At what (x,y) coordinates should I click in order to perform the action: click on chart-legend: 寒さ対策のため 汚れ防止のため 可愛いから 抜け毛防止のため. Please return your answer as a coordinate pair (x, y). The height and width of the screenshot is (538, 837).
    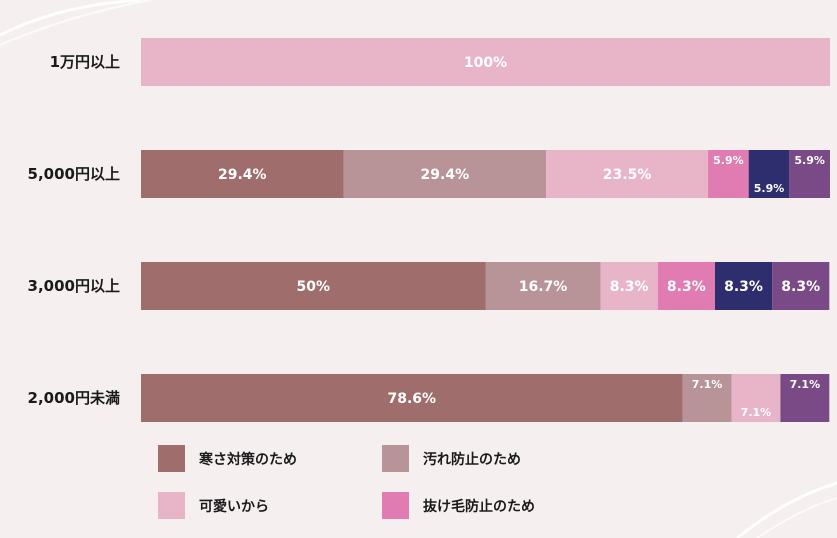
    Looking at the image, I should click on (398, 485).